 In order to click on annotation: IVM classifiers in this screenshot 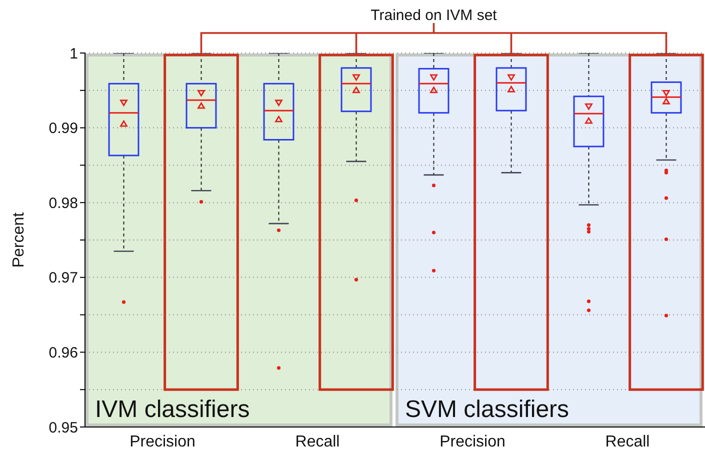, I will do `click(172, 409)`.